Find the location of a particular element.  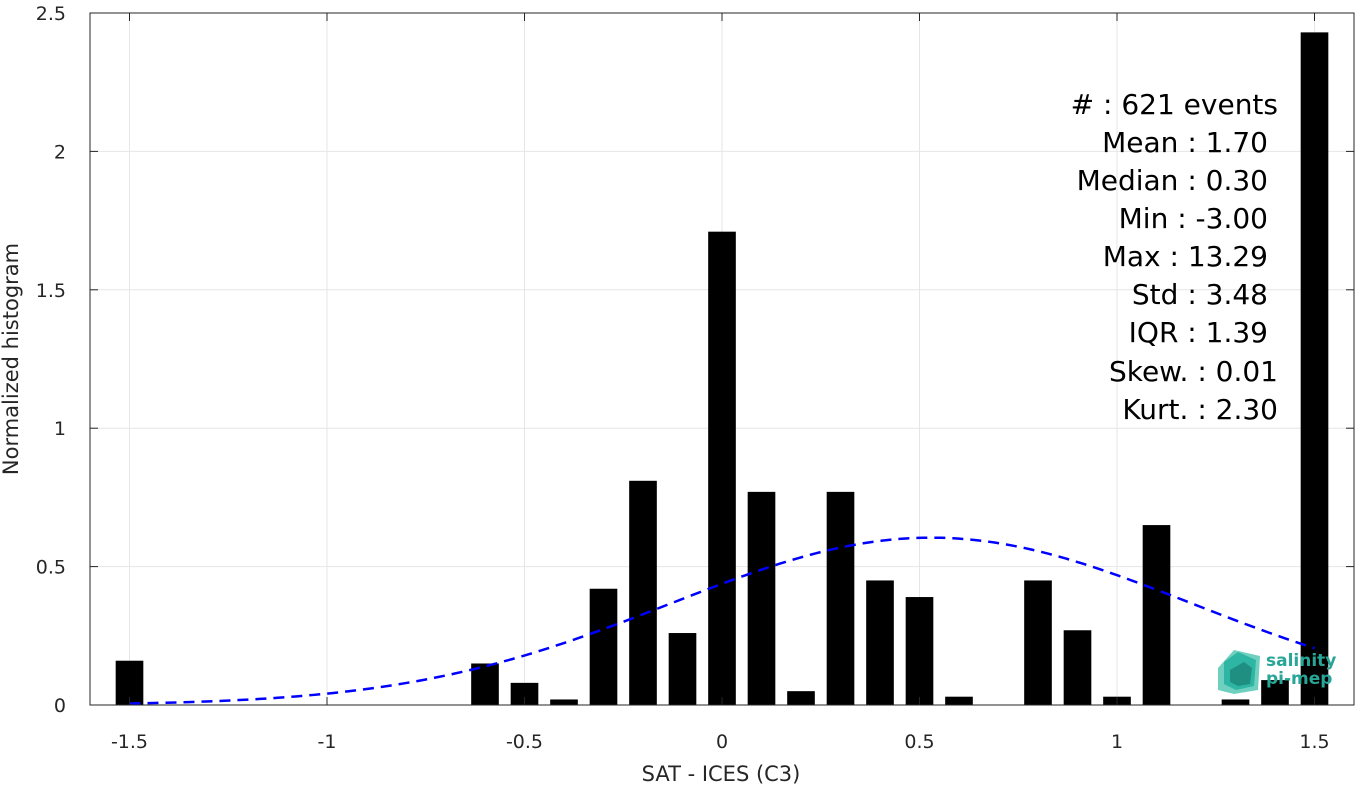

x-tick-label: -0.5 is located at coordinates (524, 742).